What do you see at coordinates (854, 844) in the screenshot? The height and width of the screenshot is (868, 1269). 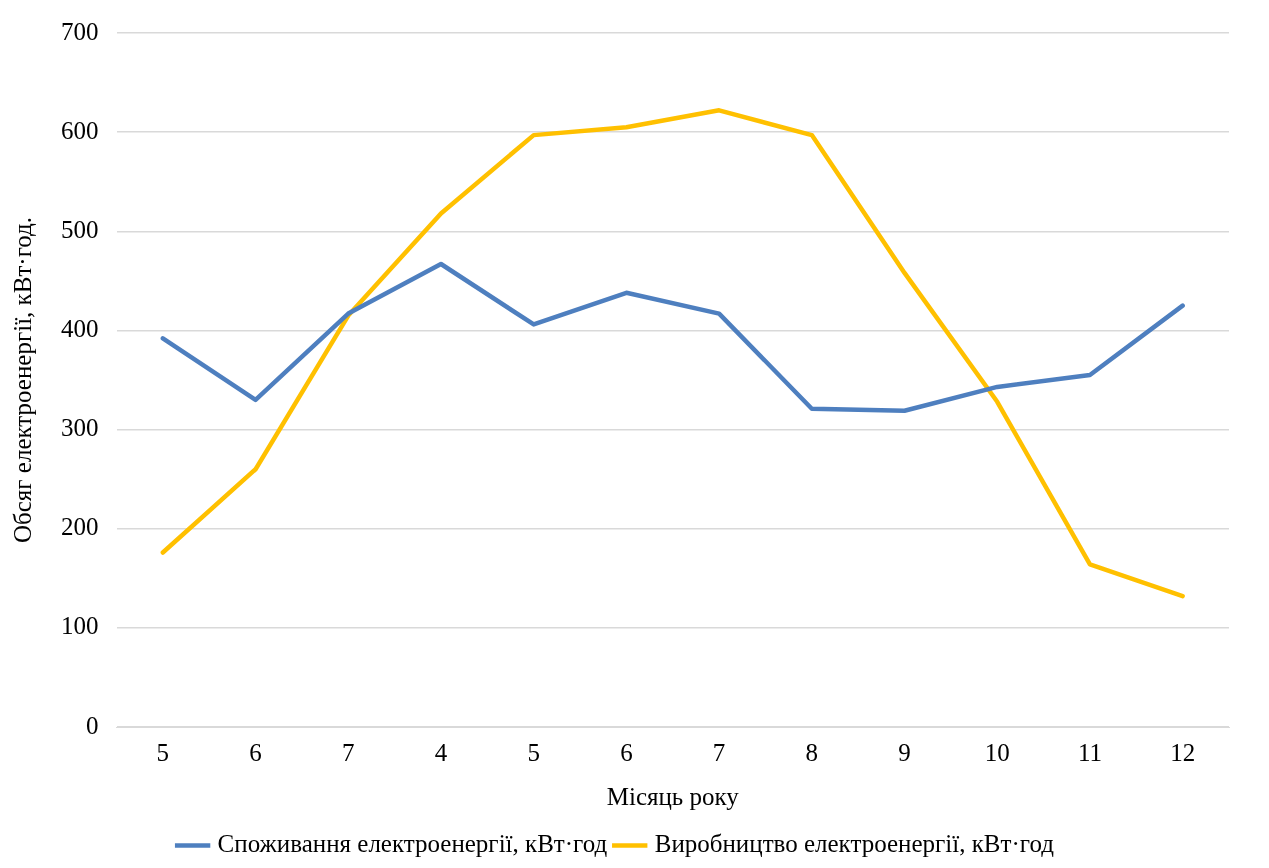 I see `legend-label: Виробництво електроенергії, кВт·год` at bounding box center [854, 844].